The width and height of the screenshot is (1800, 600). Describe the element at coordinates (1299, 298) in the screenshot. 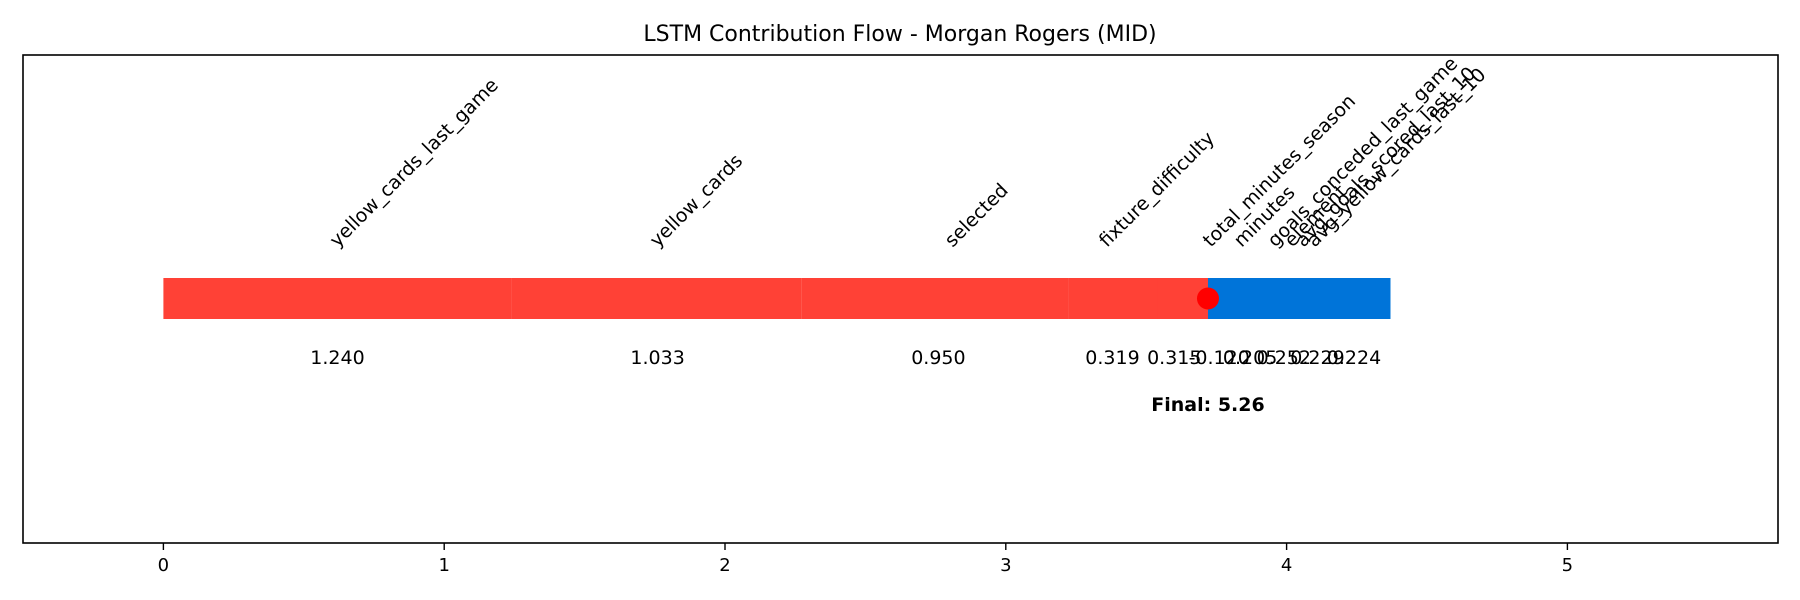

I see `bar-segment-remaining` at that location.